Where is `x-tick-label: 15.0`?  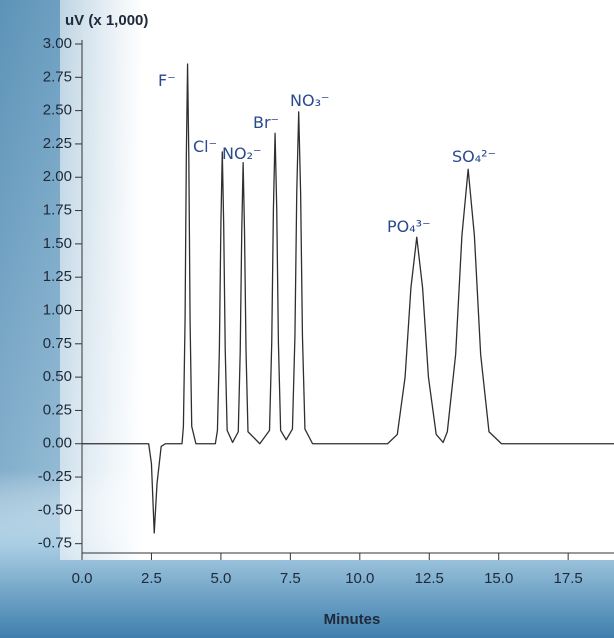
x-tick-label: 15.0 is located at coordinates (498, 578).